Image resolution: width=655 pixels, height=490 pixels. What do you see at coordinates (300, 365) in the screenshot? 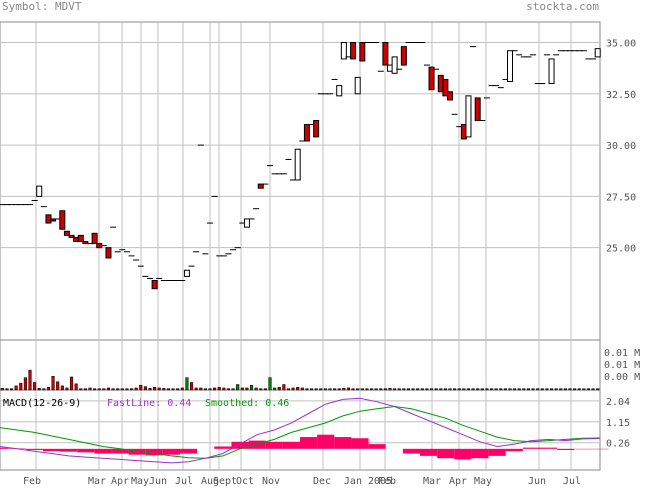
I see `volume-panel` at bounding box center [300, 365].